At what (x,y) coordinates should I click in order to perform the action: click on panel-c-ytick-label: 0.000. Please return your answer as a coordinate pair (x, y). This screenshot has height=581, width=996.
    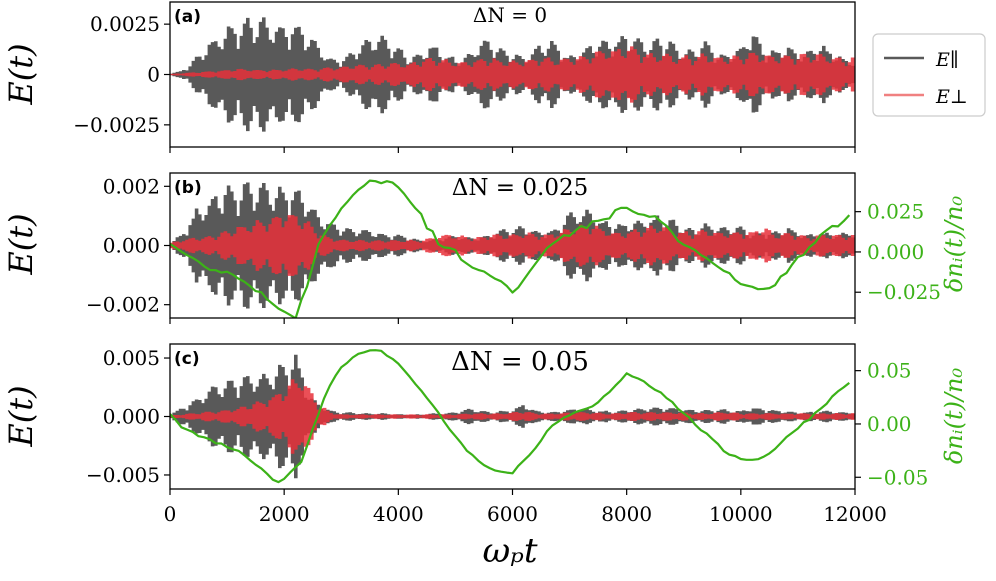
    Looking at the image, I should click on (131, 417).